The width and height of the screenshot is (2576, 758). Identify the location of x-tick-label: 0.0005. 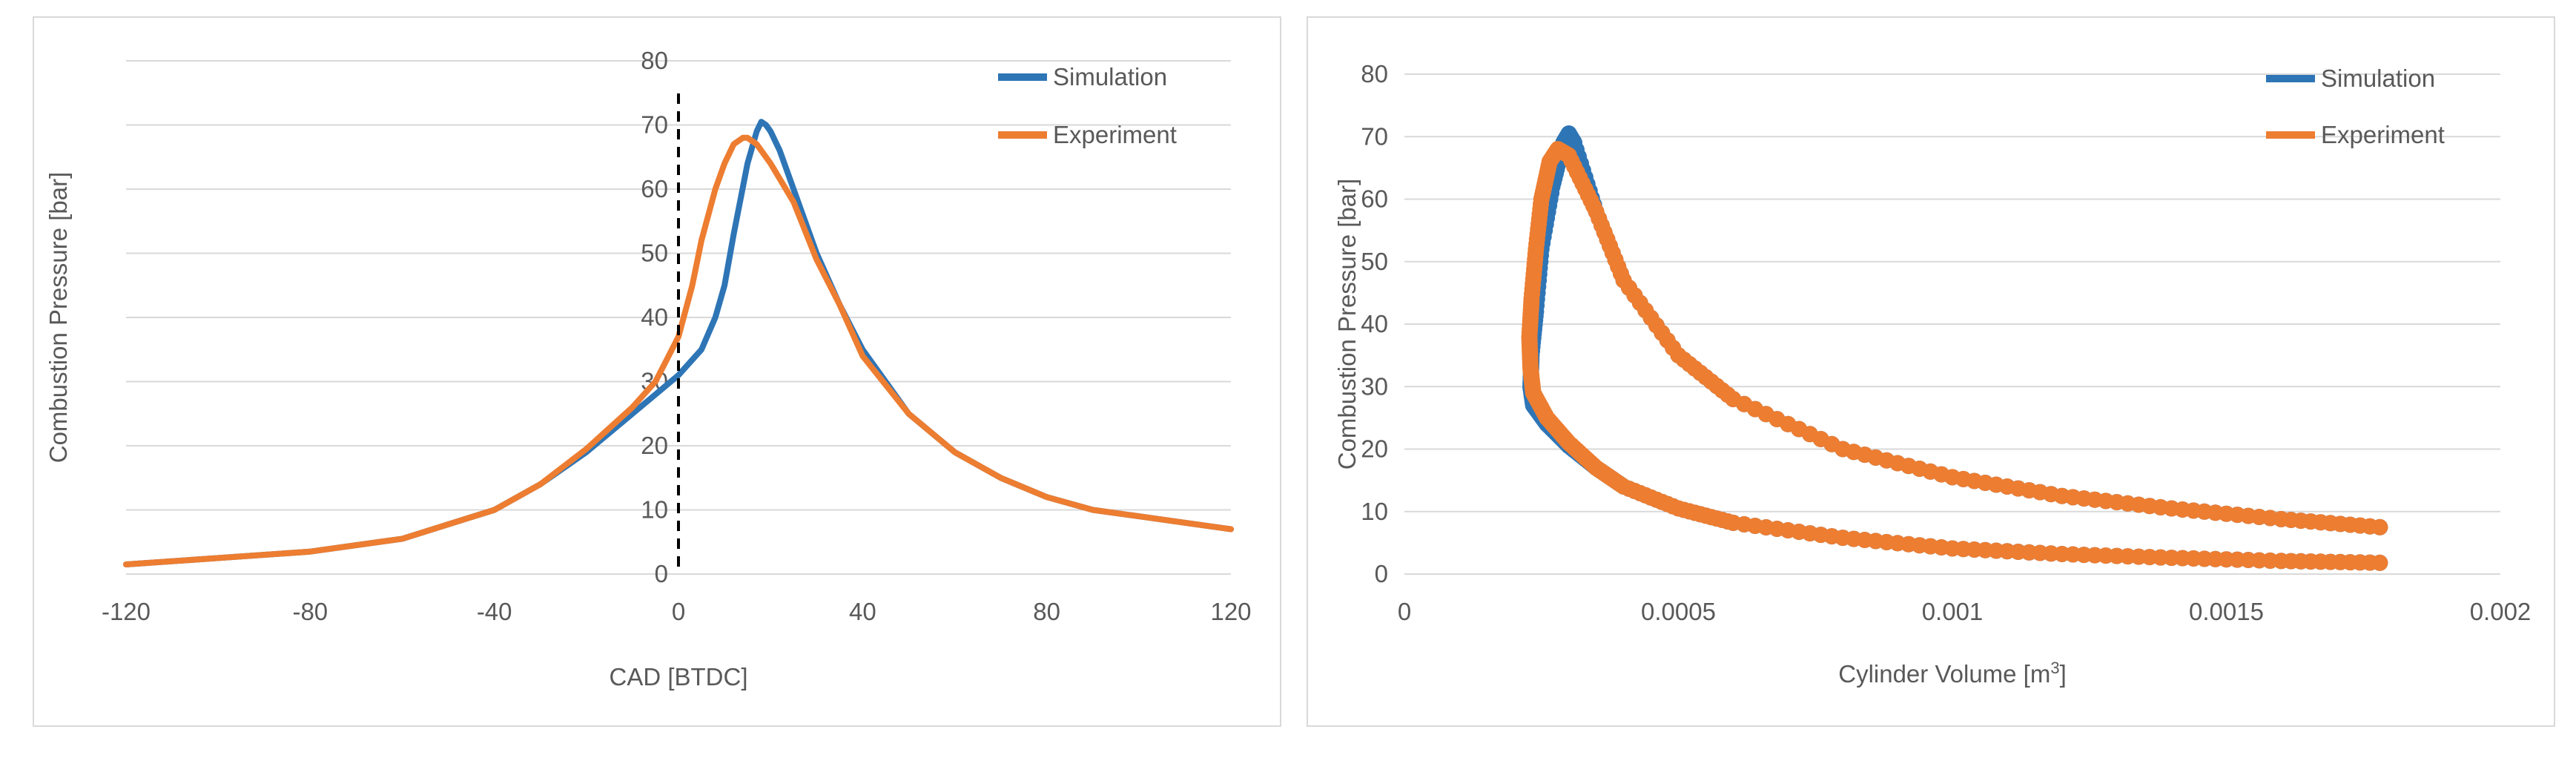
(1678, 612).